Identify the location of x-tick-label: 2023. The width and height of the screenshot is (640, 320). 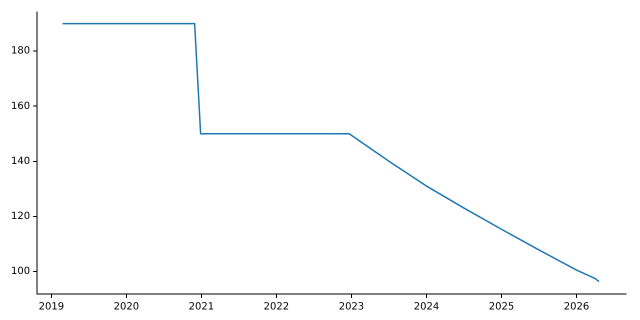
(351, 307).